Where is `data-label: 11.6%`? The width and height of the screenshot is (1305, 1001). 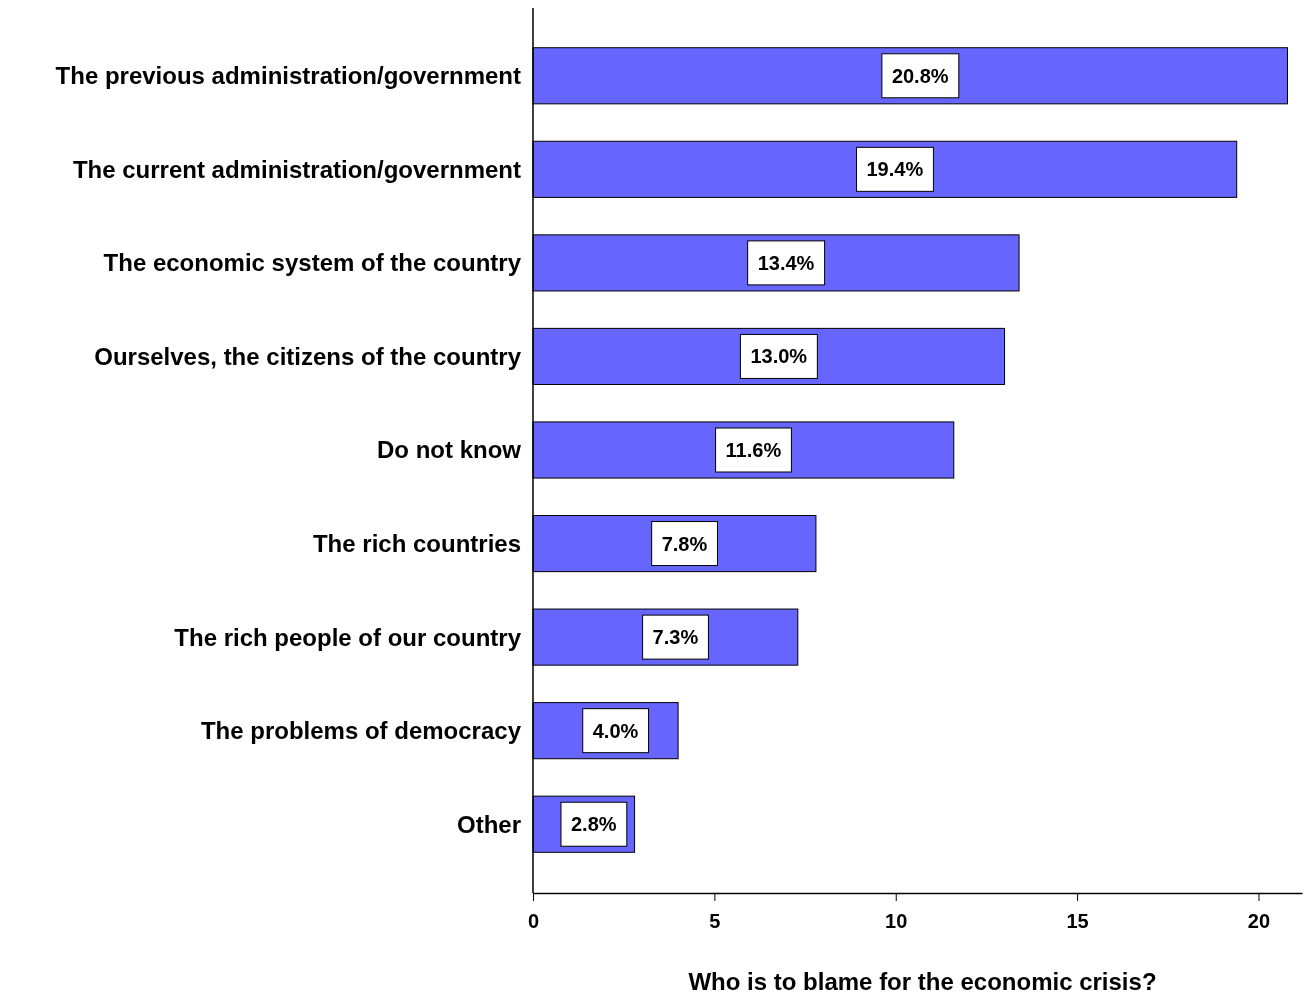
data-label: 11.6% is located at coordinates (753, 450).